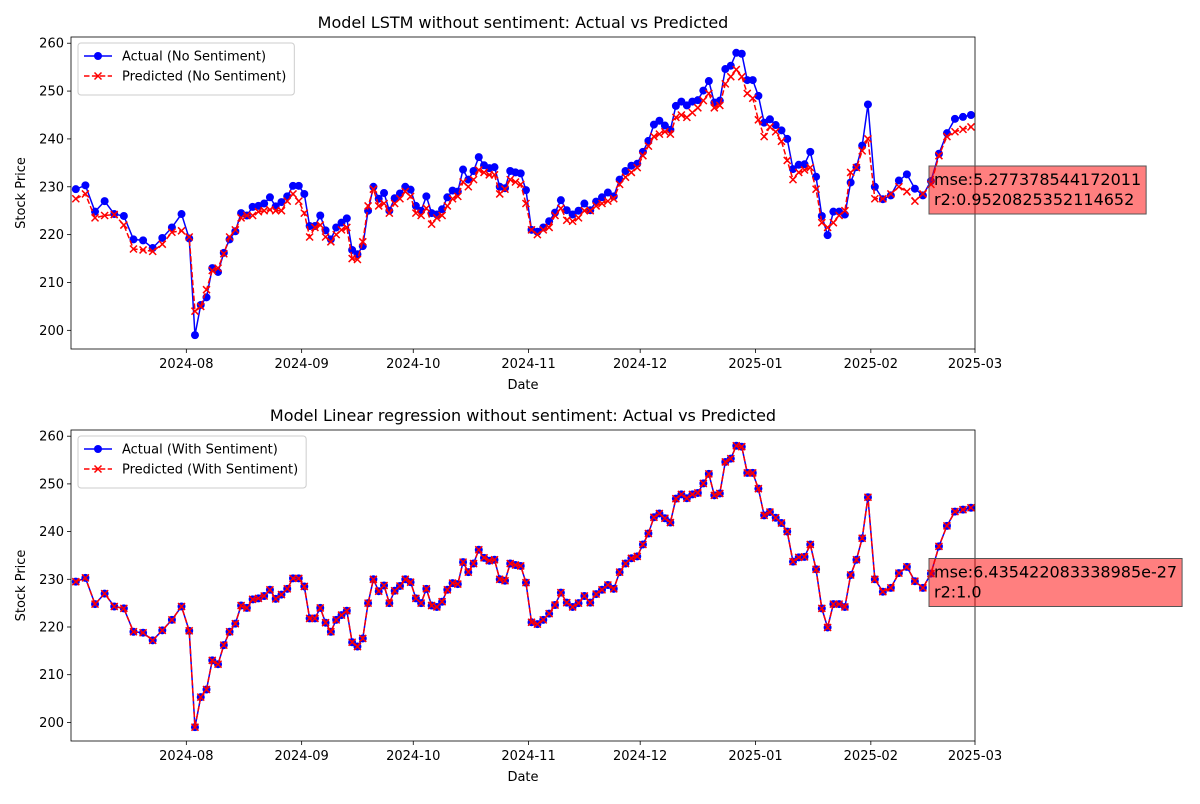 This screenshot has width=1200, height=804. I want to click on y-tick-label: 260, so click(51, 437).